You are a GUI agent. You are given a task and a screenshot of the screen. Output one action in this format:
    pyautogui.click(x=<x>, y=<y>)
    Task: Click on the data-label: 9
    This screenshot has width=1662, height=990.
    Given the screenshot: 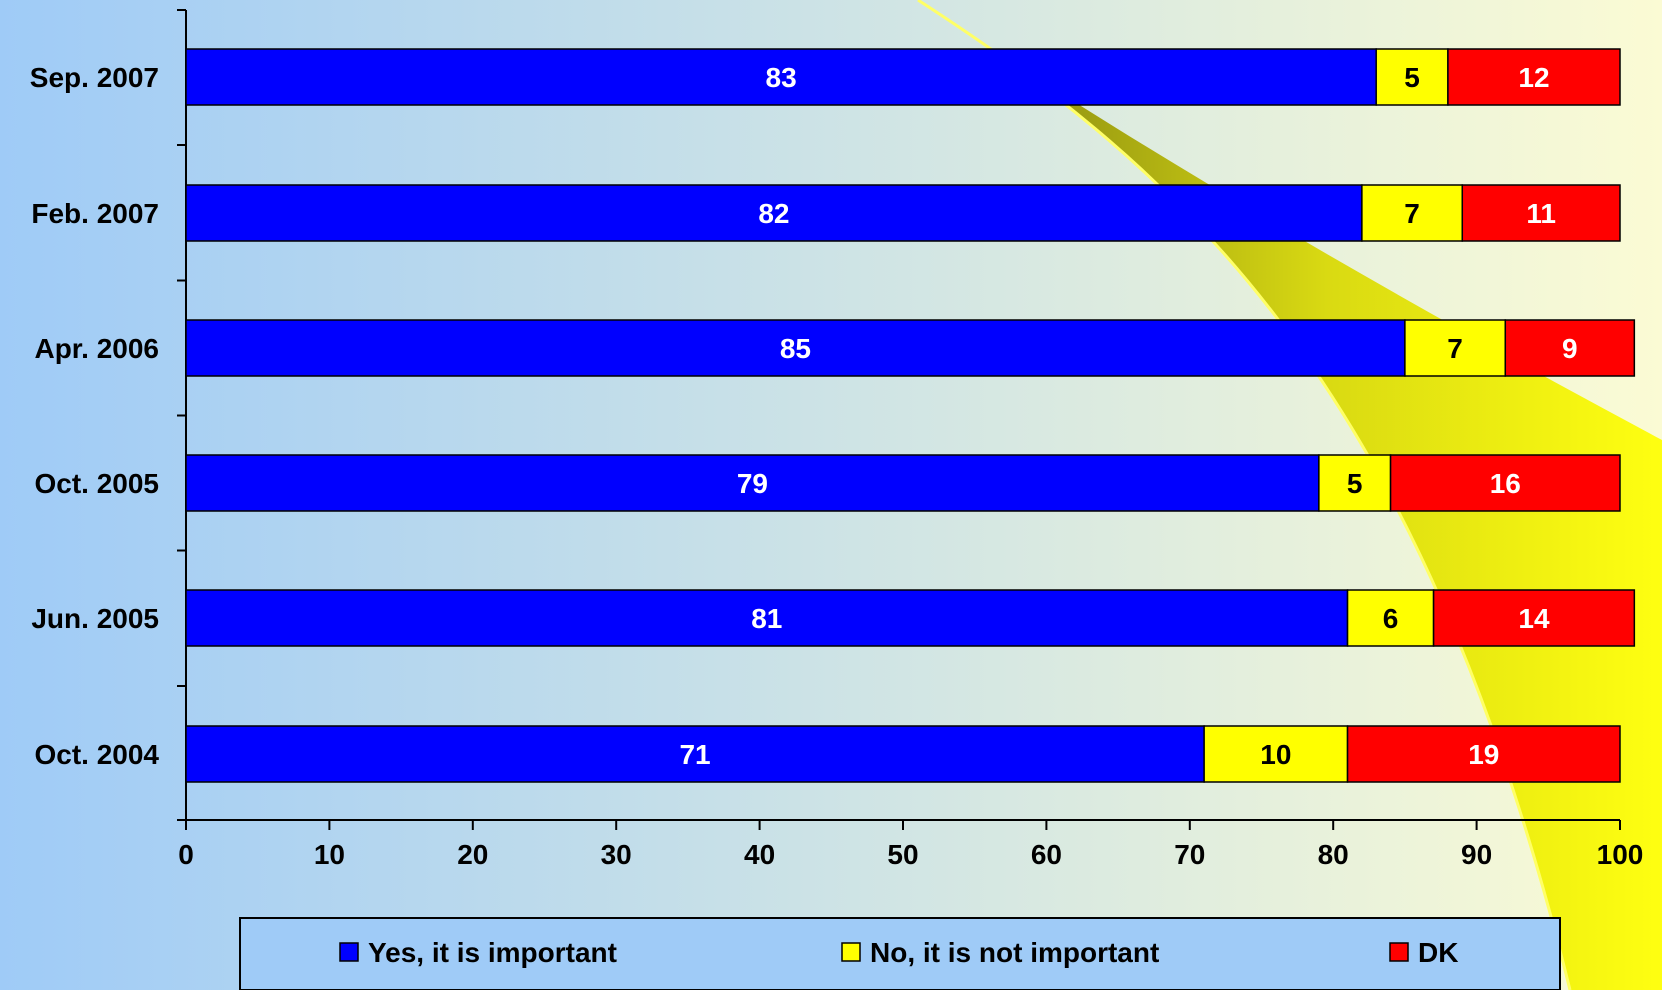 What is the action you would take?
    pyautogui.click(x=1570, y=348)
    